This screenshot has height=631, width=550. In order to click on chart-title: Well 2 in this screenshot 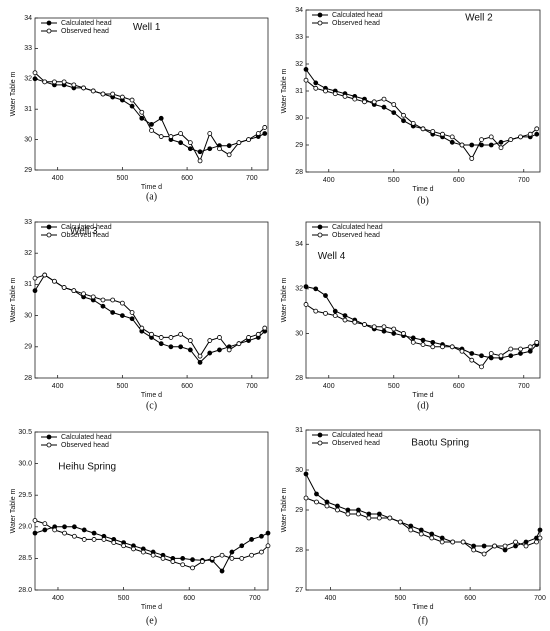, I will do `click(479, 18)`.